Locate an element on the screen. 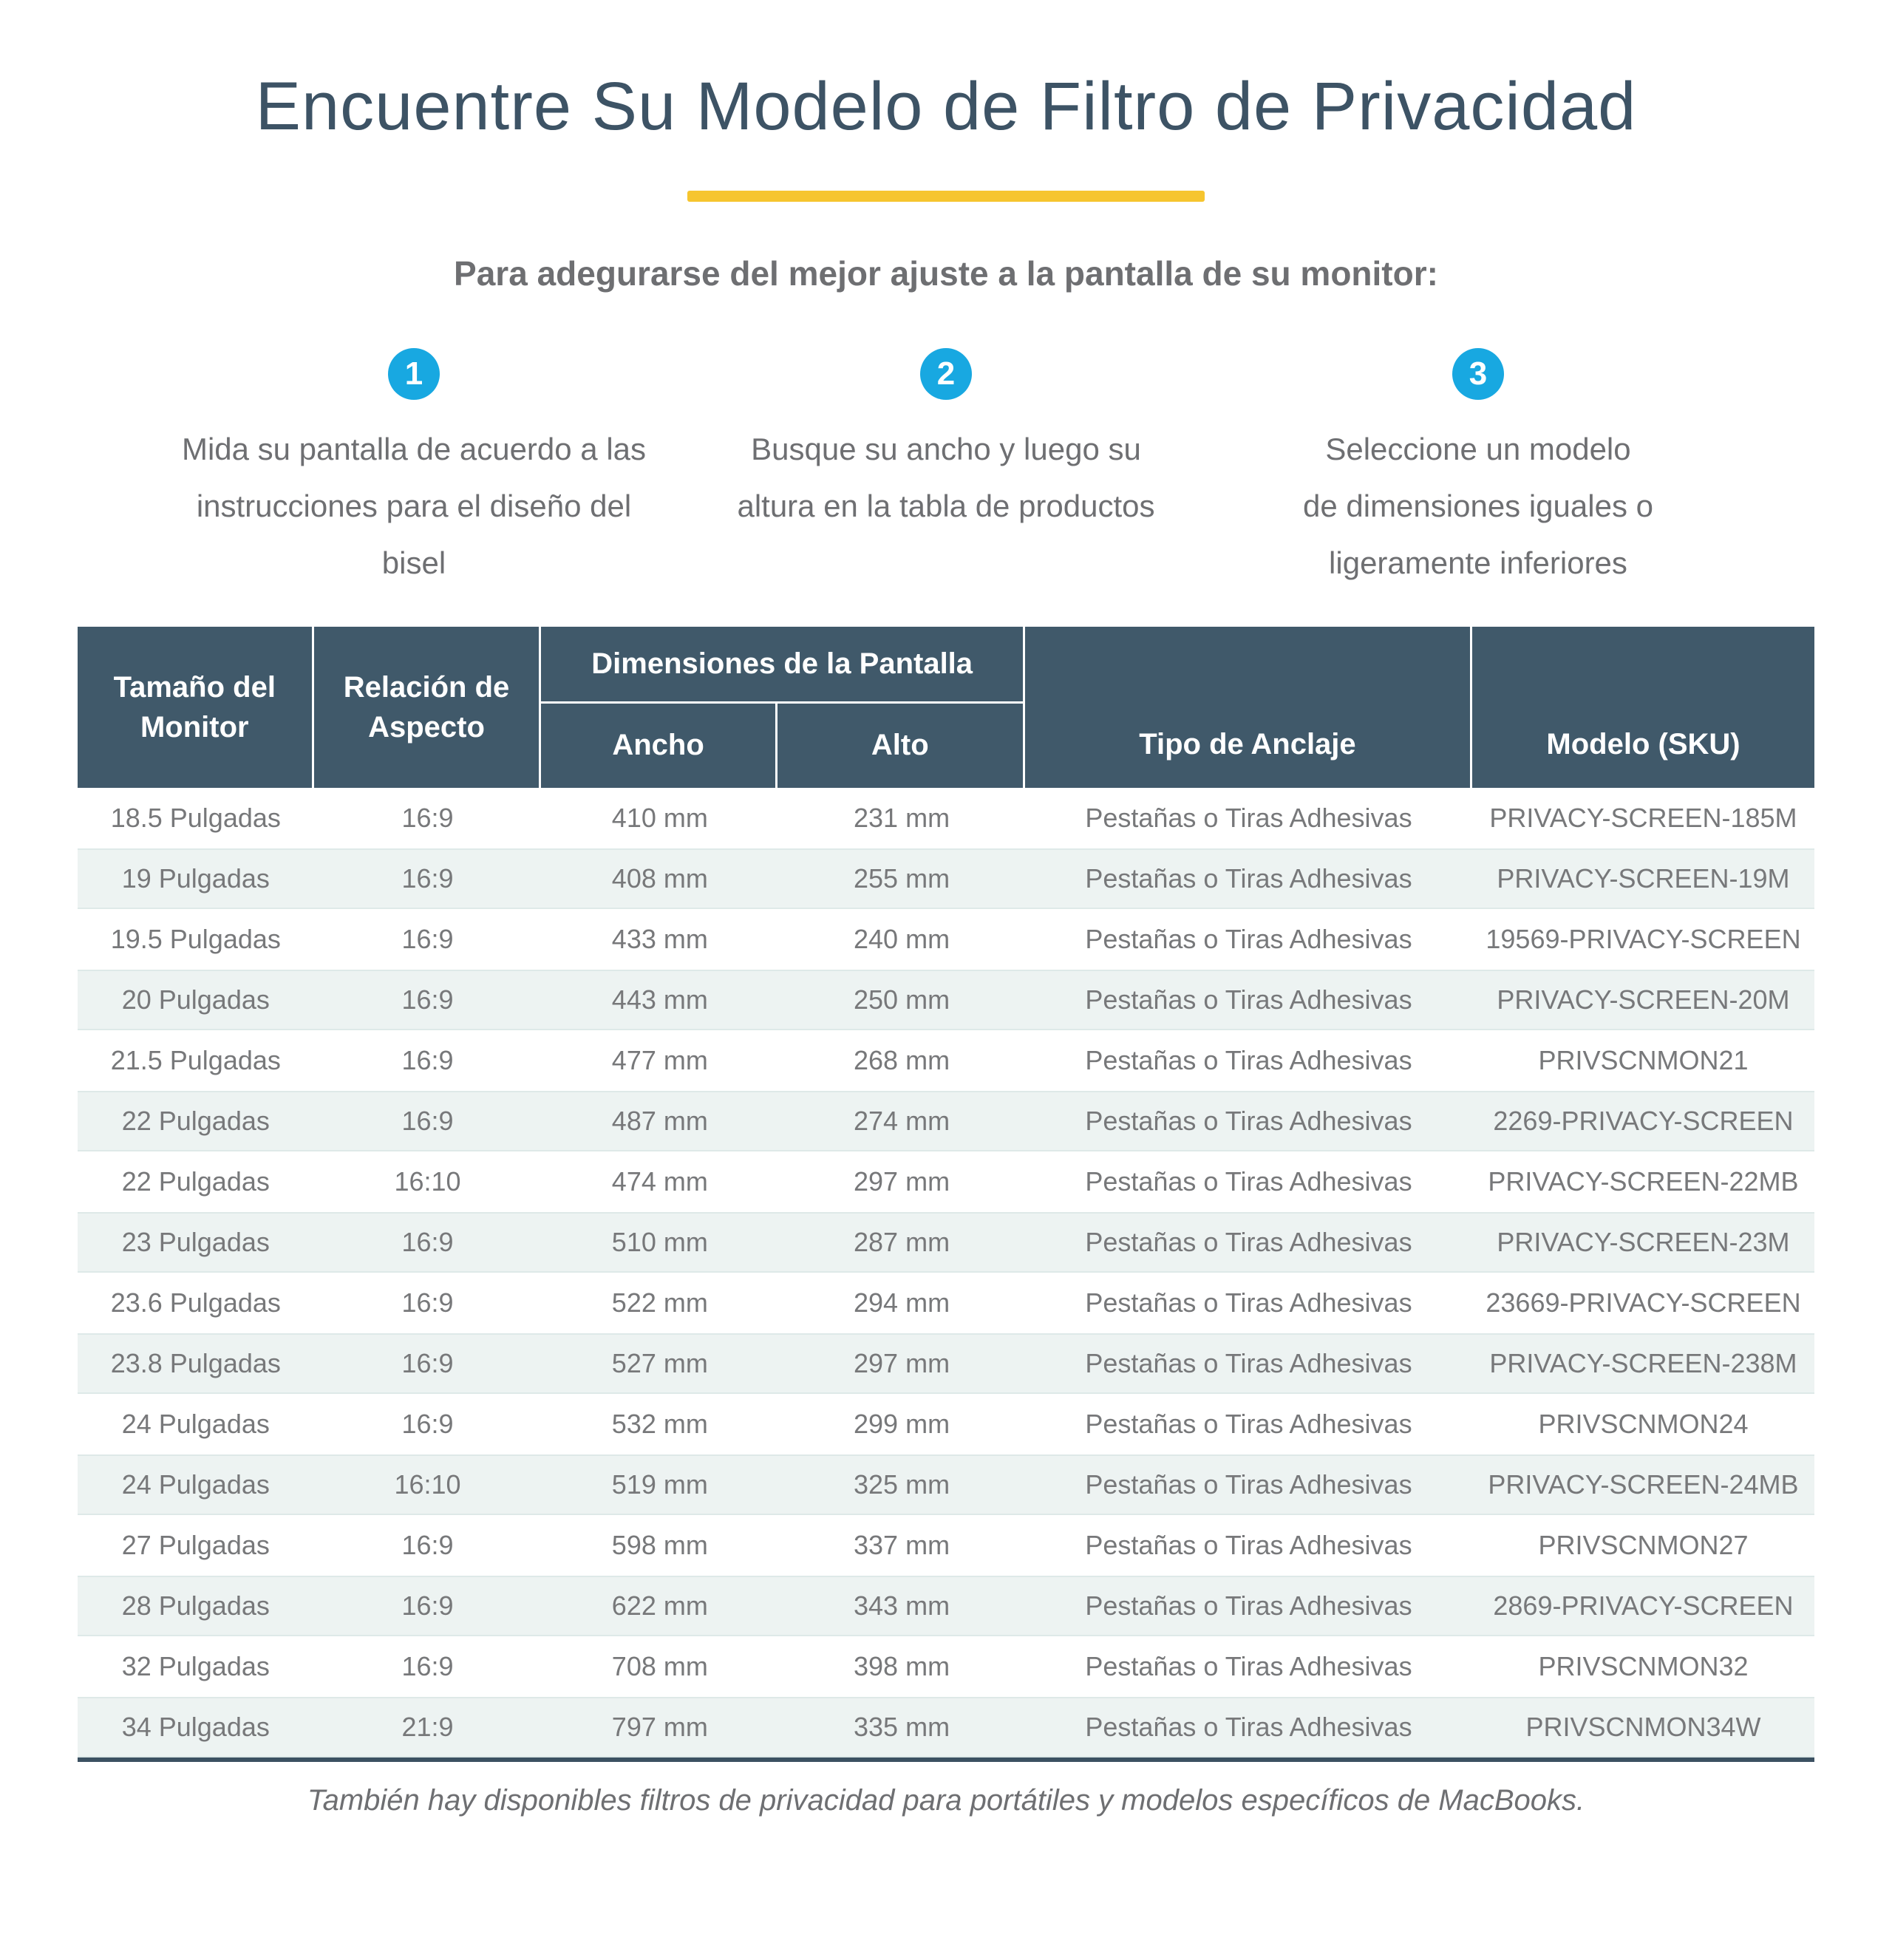 The height and width of the screenshot is (1960, 1892). cell-height: 335 mm is located at coordinates (902, 1726).